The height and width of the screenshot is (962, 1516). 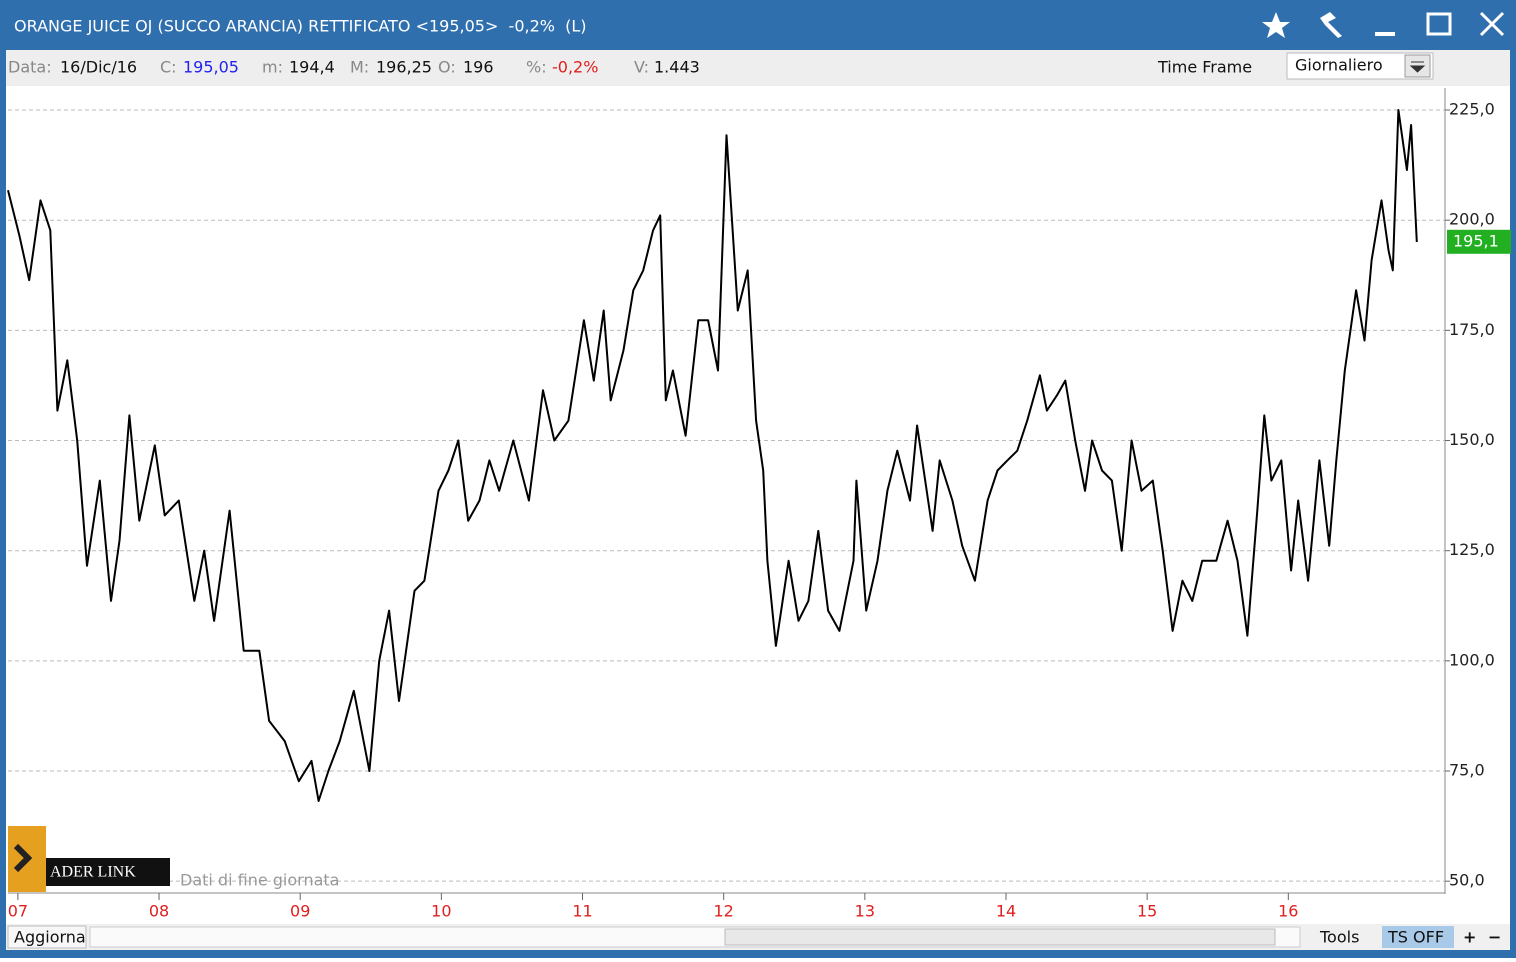 What do you see at coordinates (211, 67) in the screenshot?
I see `field-value: 195,05` at bounding box center [211, 67].